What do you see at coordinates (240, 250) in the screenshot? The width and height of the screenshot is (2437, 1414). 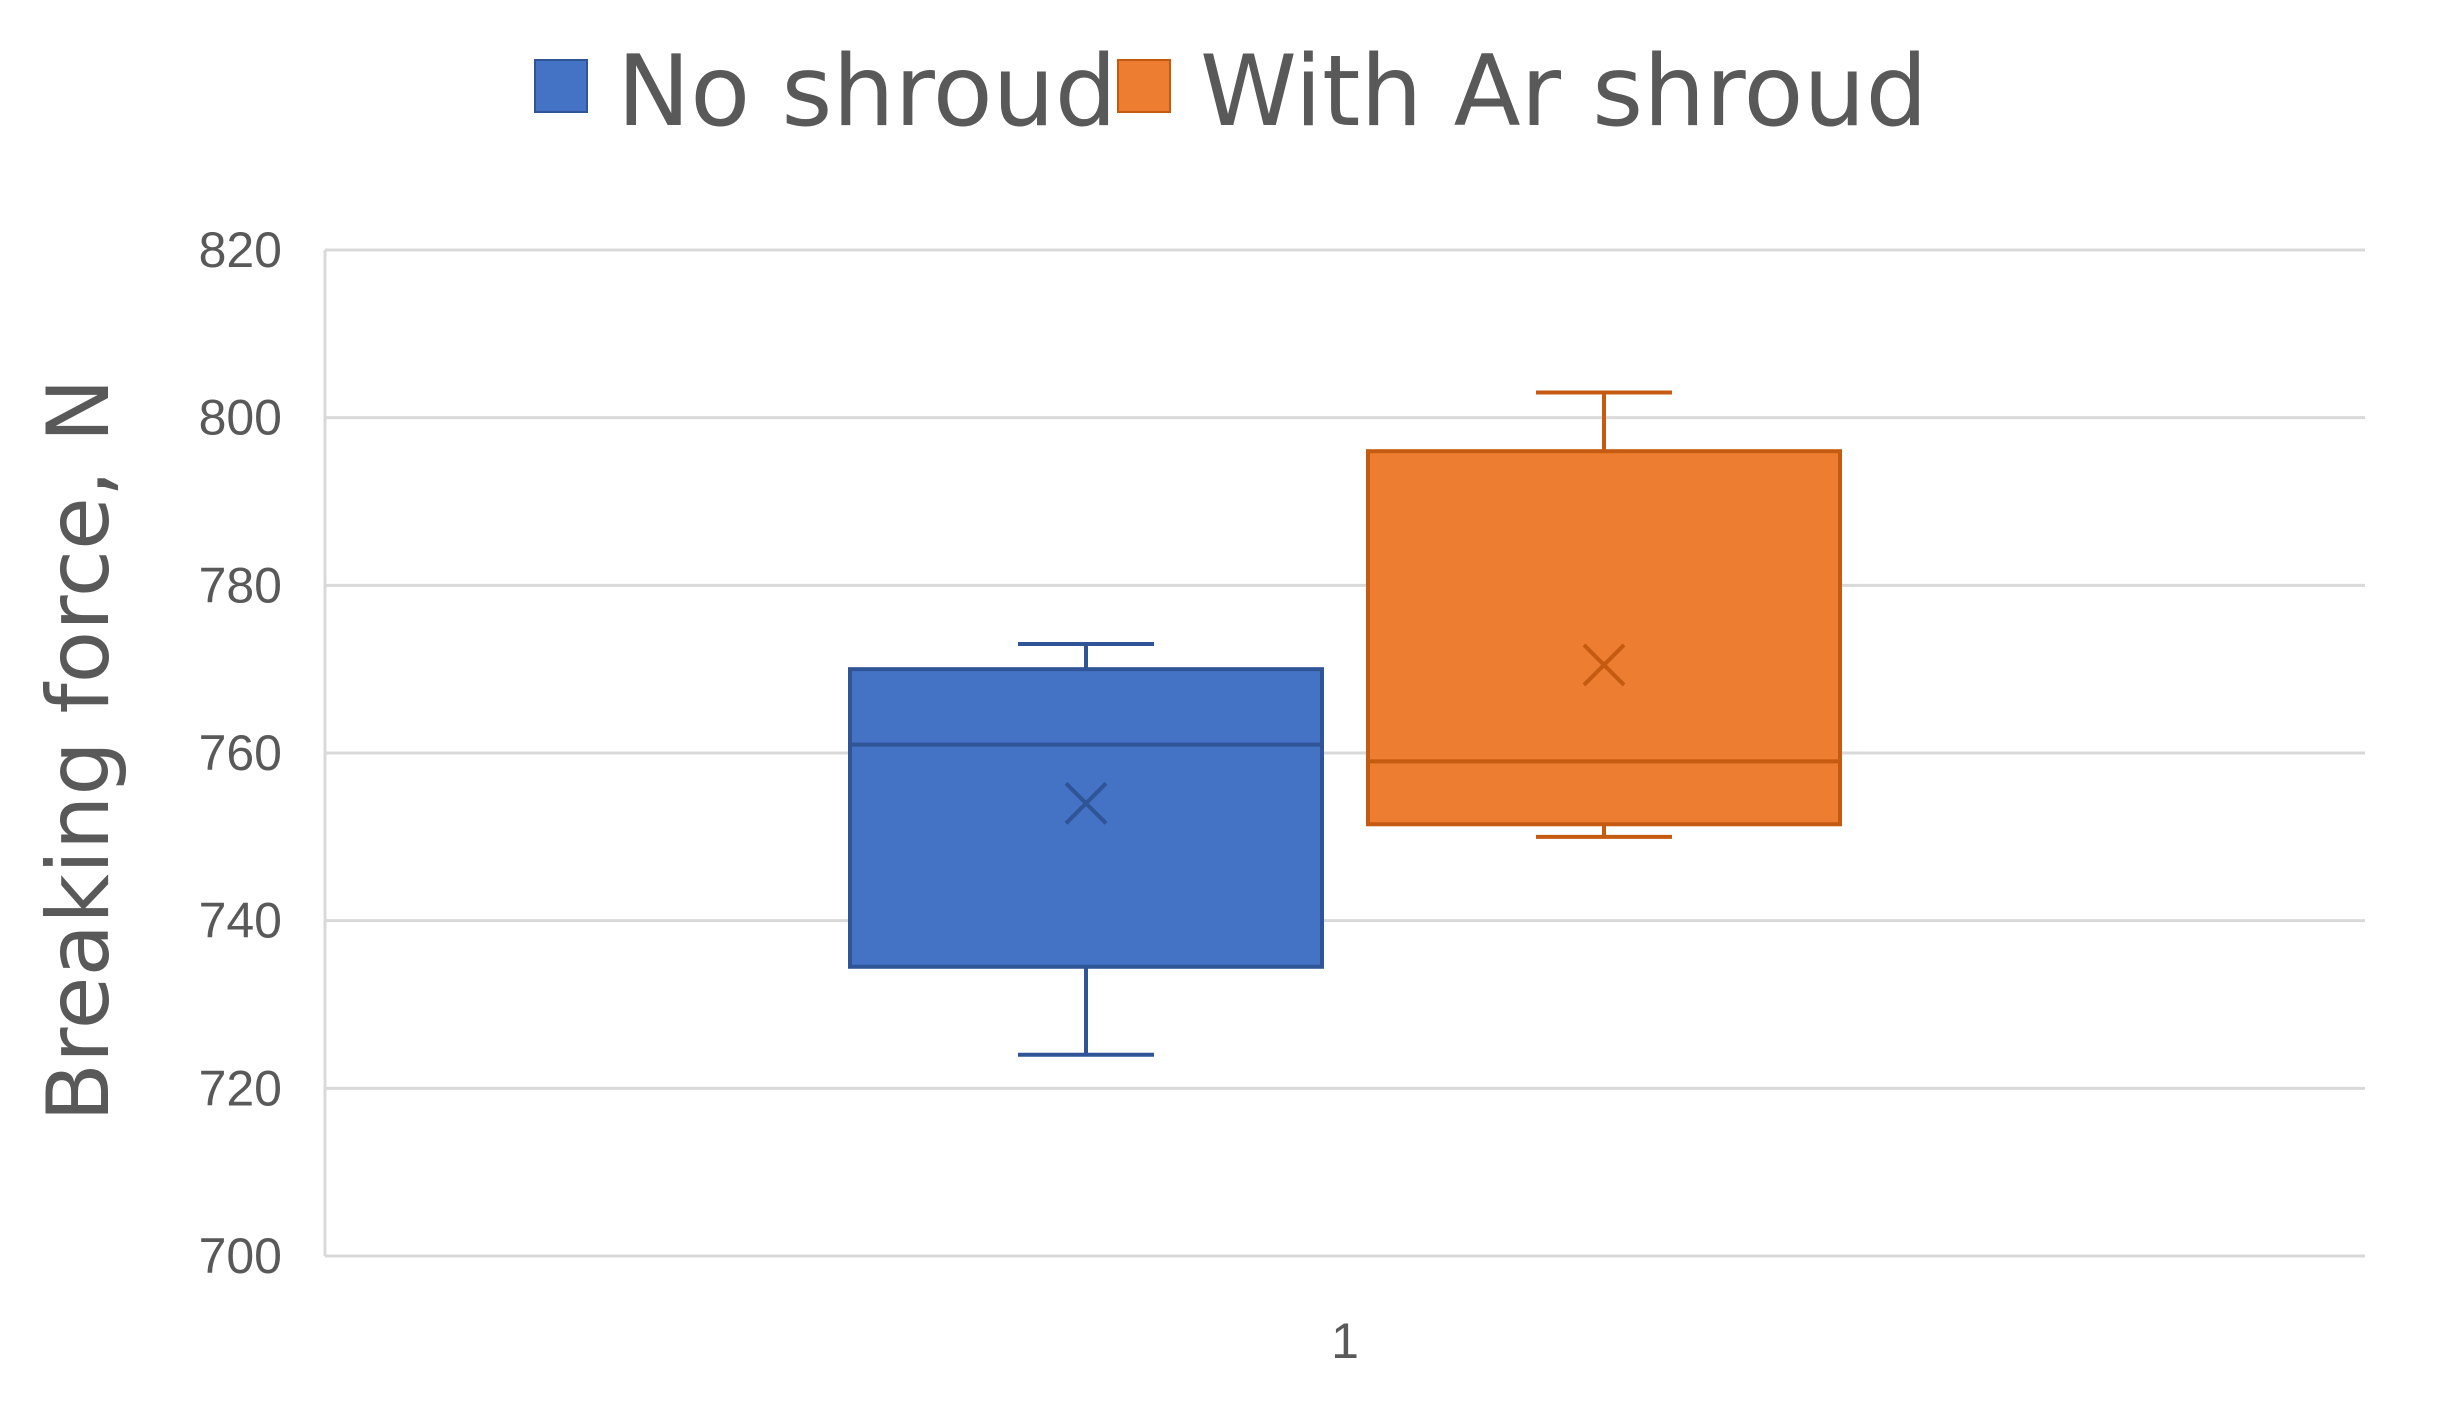 I see `y-tick-label: 820` at bounding box center [240, 250].